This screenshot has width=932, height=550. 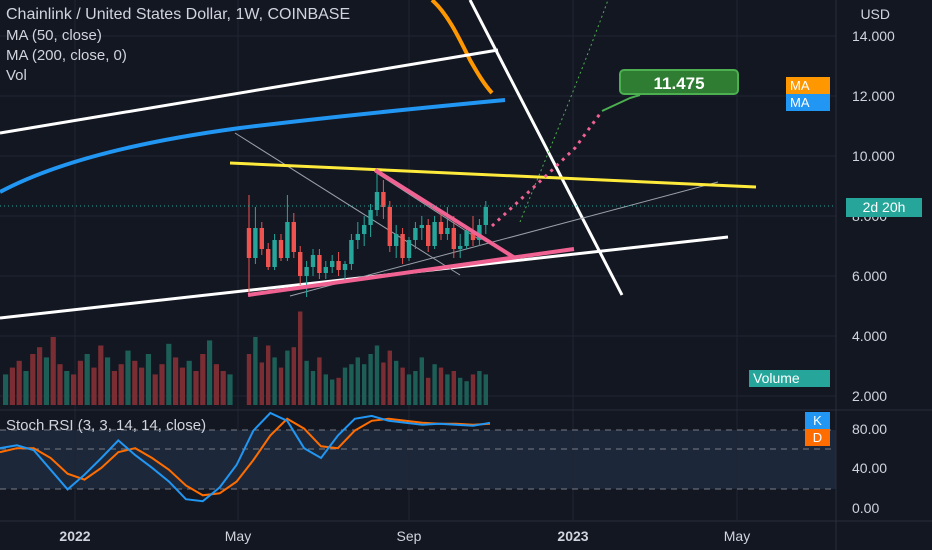 What do you see at coordinates (572, 536) in the screenshot?
I see `time-label-2023: 2023` at bounding box center [572, 536].